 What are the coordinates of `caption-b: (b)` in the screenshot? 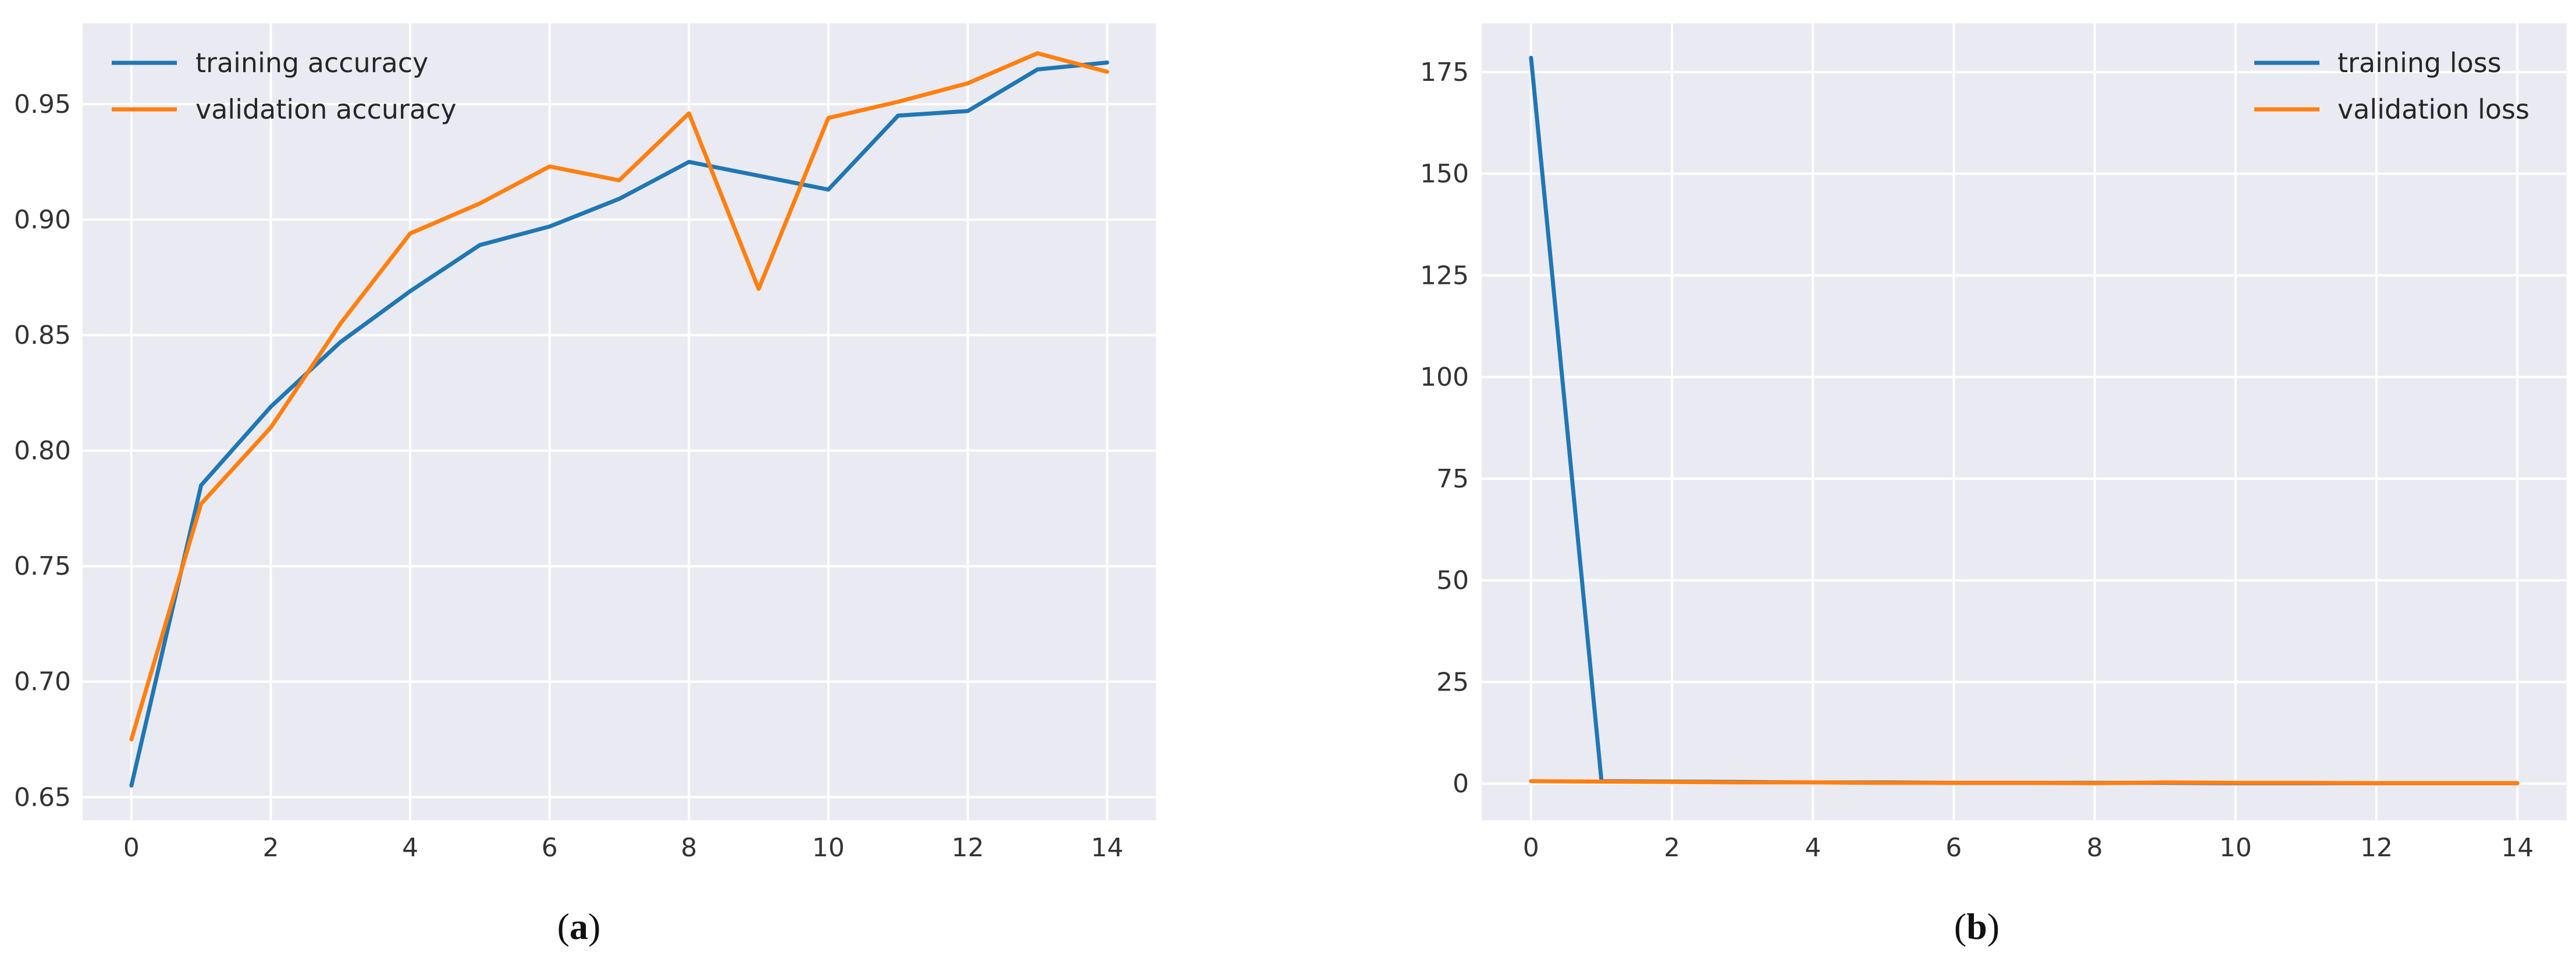 It's located at (1976, 926).